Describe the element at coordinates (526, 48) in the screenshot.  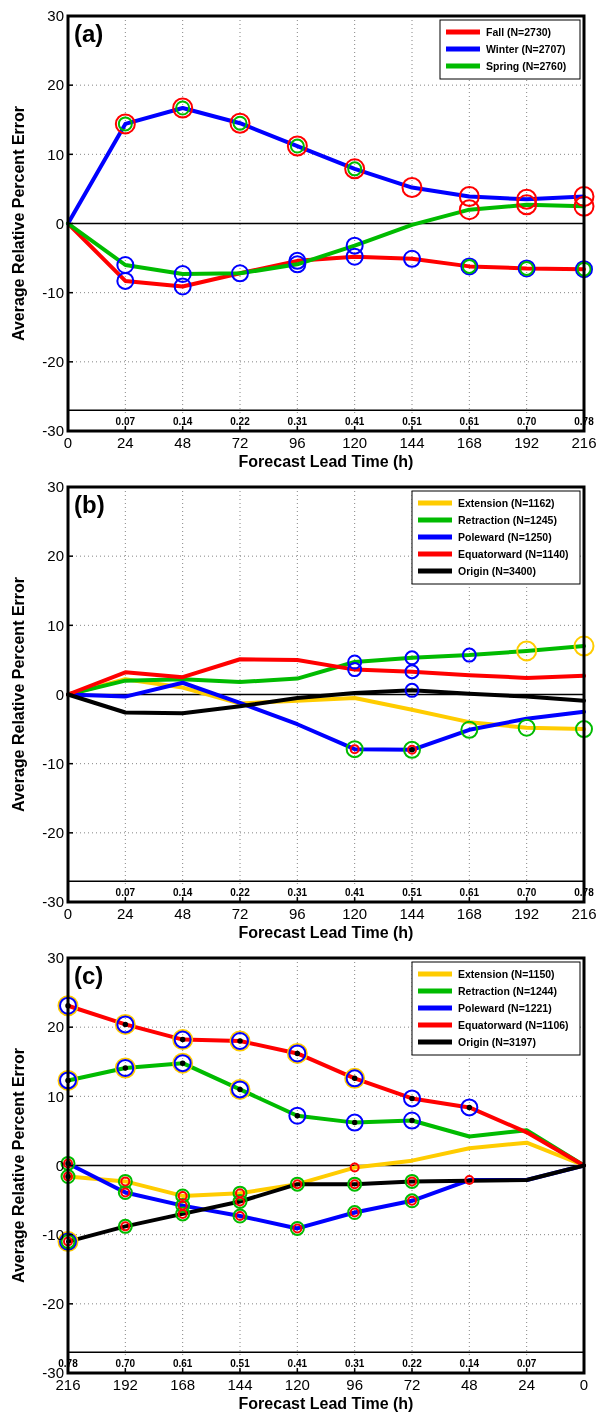
I see `legend-label: Winter (N=2707)` at that location.